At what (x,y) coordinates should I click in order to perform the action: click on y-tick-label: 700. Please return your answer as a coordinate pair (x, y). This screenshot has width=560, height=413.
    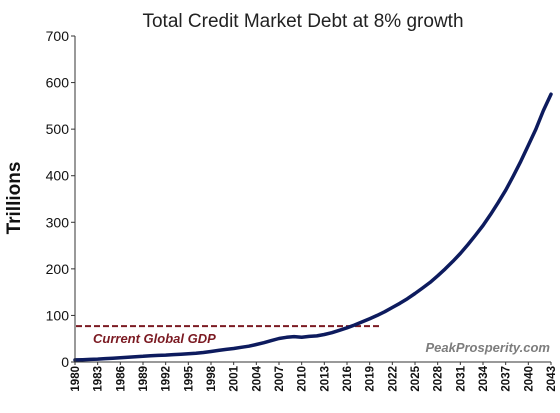
    Looking at the image, I should click on (58, 36).